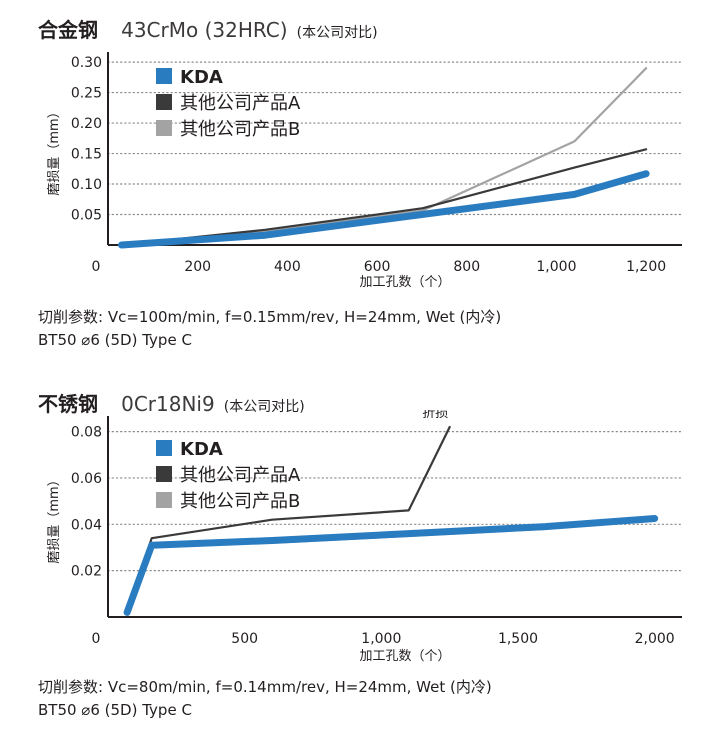 This screenshot has height=736, width=719. Describe the element at coordinates (391, 565) in the screenshot. I see `chart-2-series-line-kda` at that location.